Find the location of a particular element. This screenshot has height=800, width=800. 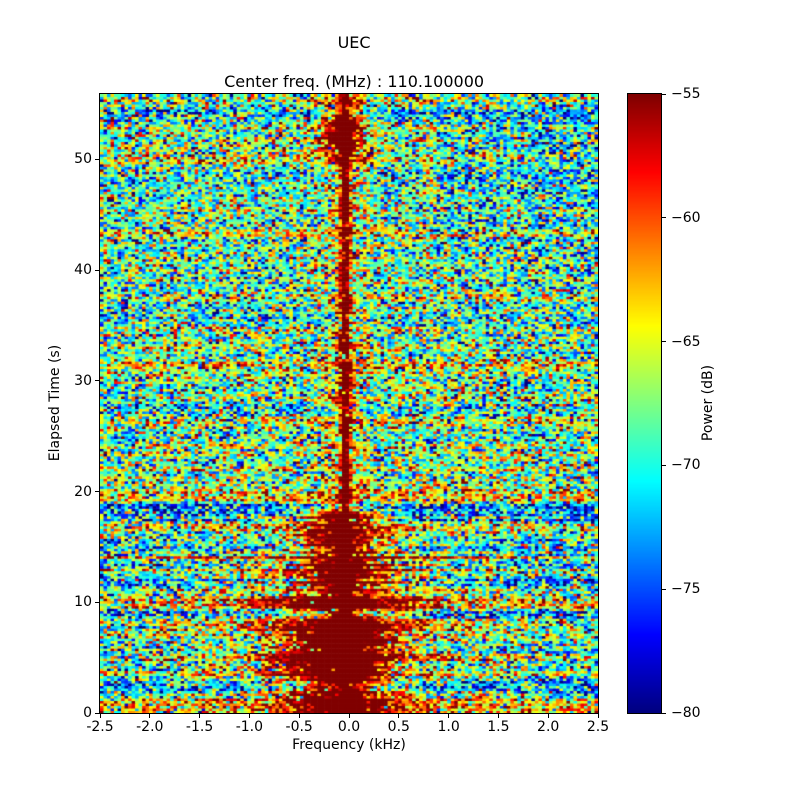

colorbar-tick-label: −75 is located at coordinates (686, 589).